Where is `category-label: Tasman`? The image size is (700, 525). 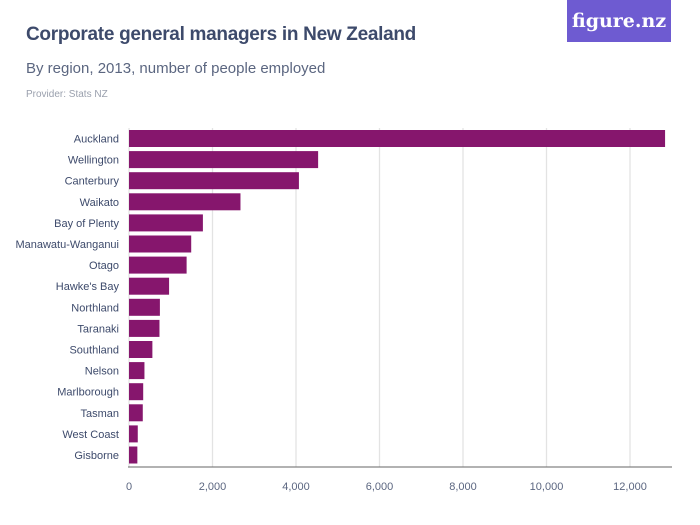 category-label: Tasman is located at coordinates (99, 414).